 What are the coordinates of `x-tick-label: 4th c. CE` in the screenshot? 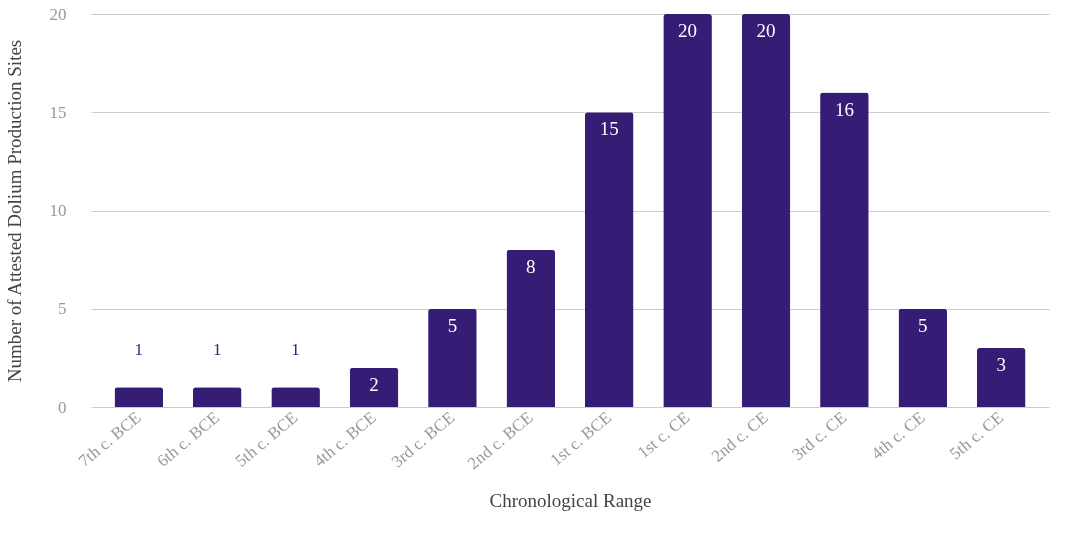 It's located at (898, 435).